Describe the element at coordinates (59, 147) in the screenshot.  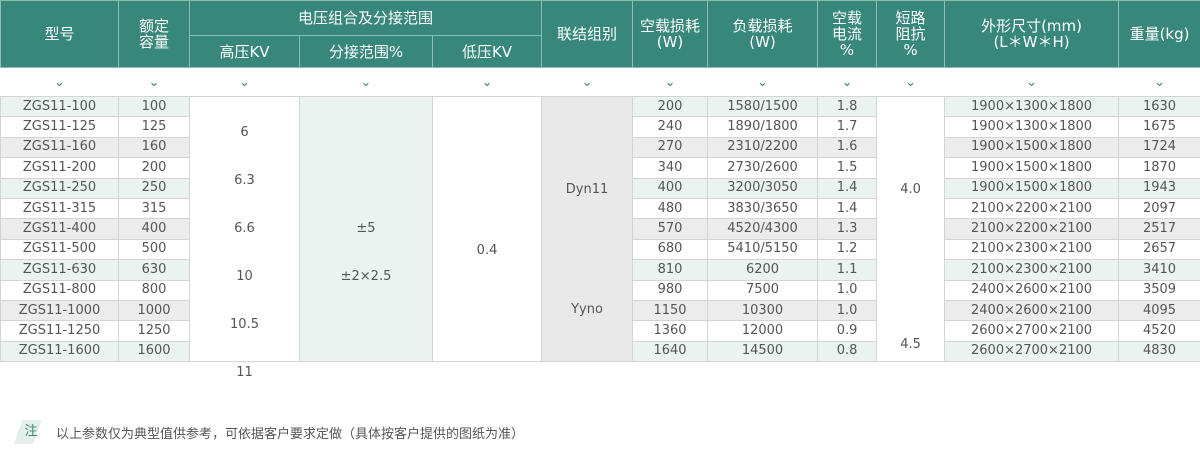
I see `cell-model: ZGS11-160` at that location.